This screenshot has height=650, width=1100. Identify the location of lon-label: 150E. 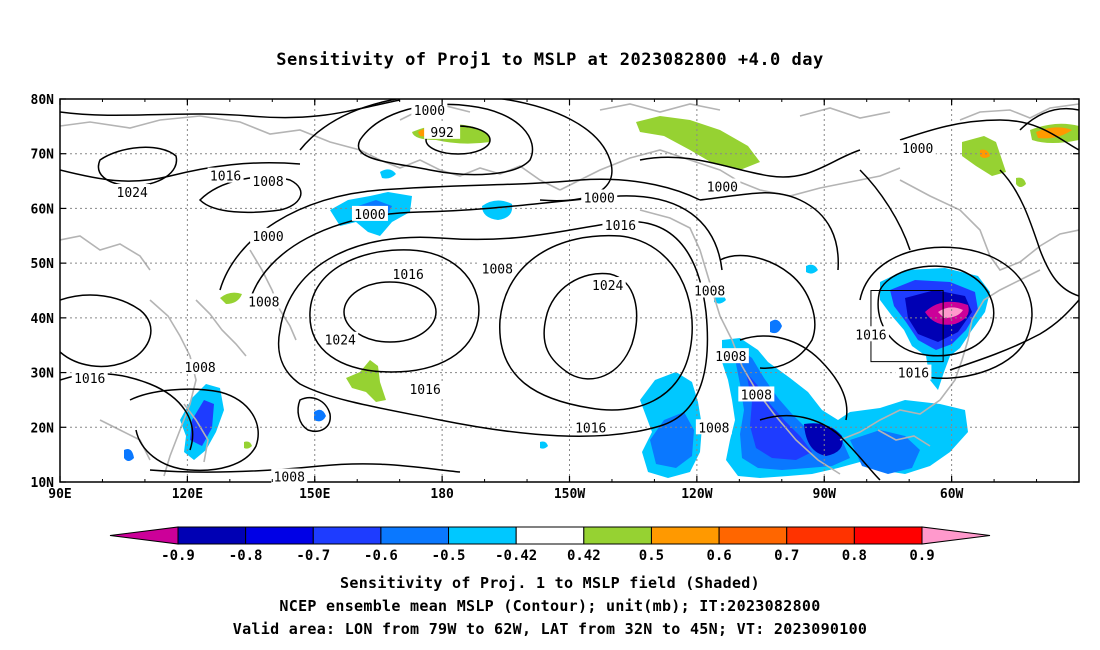
(314, 494).